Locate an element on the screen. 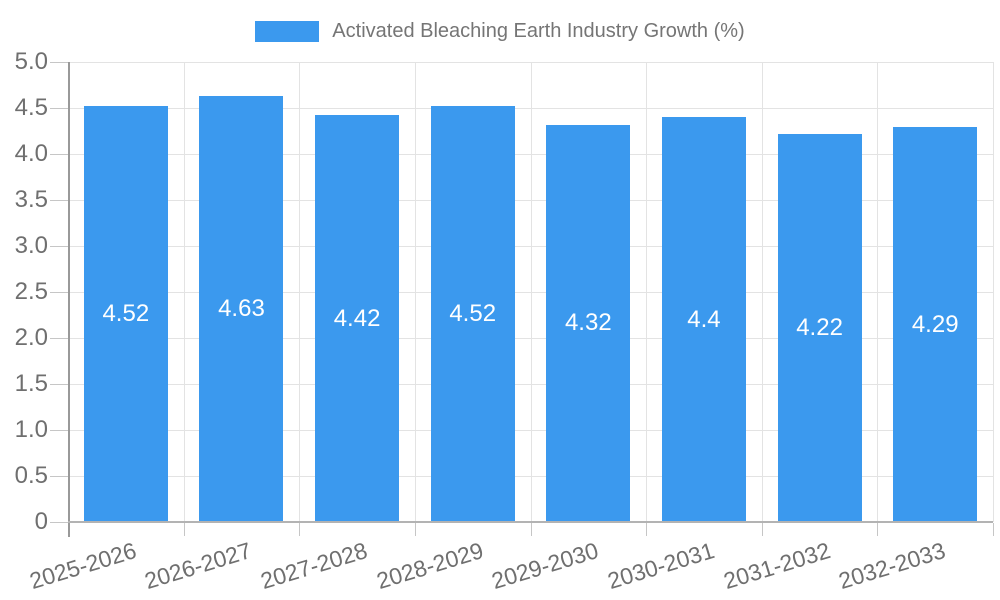 Image resolution: width=1000 pixels, height=600 pixels. bar-2031-2032 is located at coordinates (819, 327).